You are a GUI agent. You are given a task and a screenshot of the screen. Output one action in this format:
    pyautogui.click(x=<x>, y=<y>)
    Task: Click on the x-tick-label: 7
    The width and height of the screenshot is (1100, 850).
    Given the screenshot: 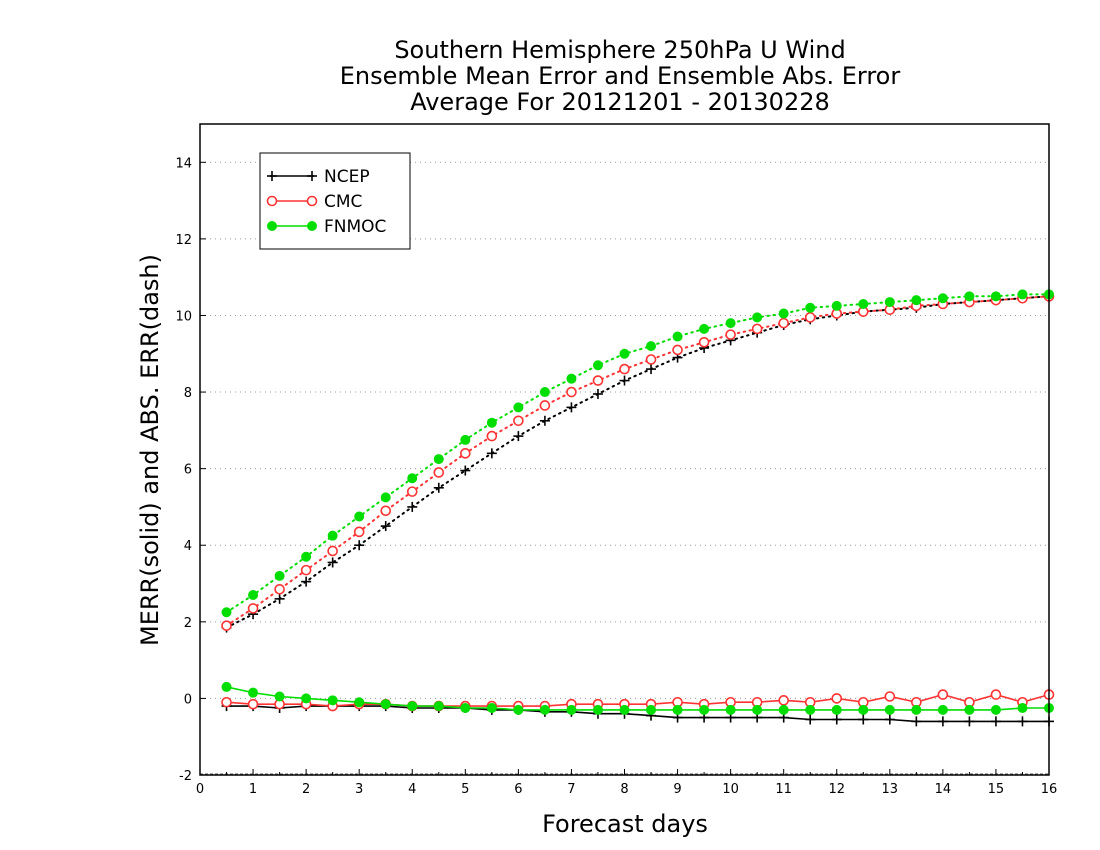 What is the action you would take?
    pyautogui.click(x=571, y=789)
    